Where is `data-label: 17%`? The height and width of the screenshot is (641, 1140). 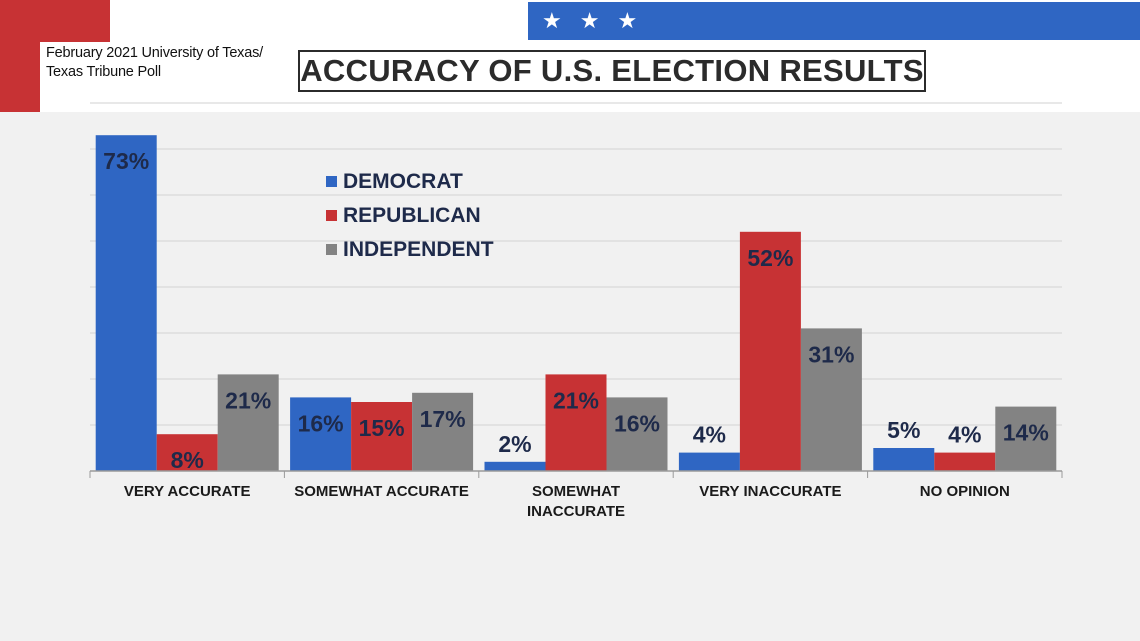 data-label: 17% is located at coordinates (443, 419).